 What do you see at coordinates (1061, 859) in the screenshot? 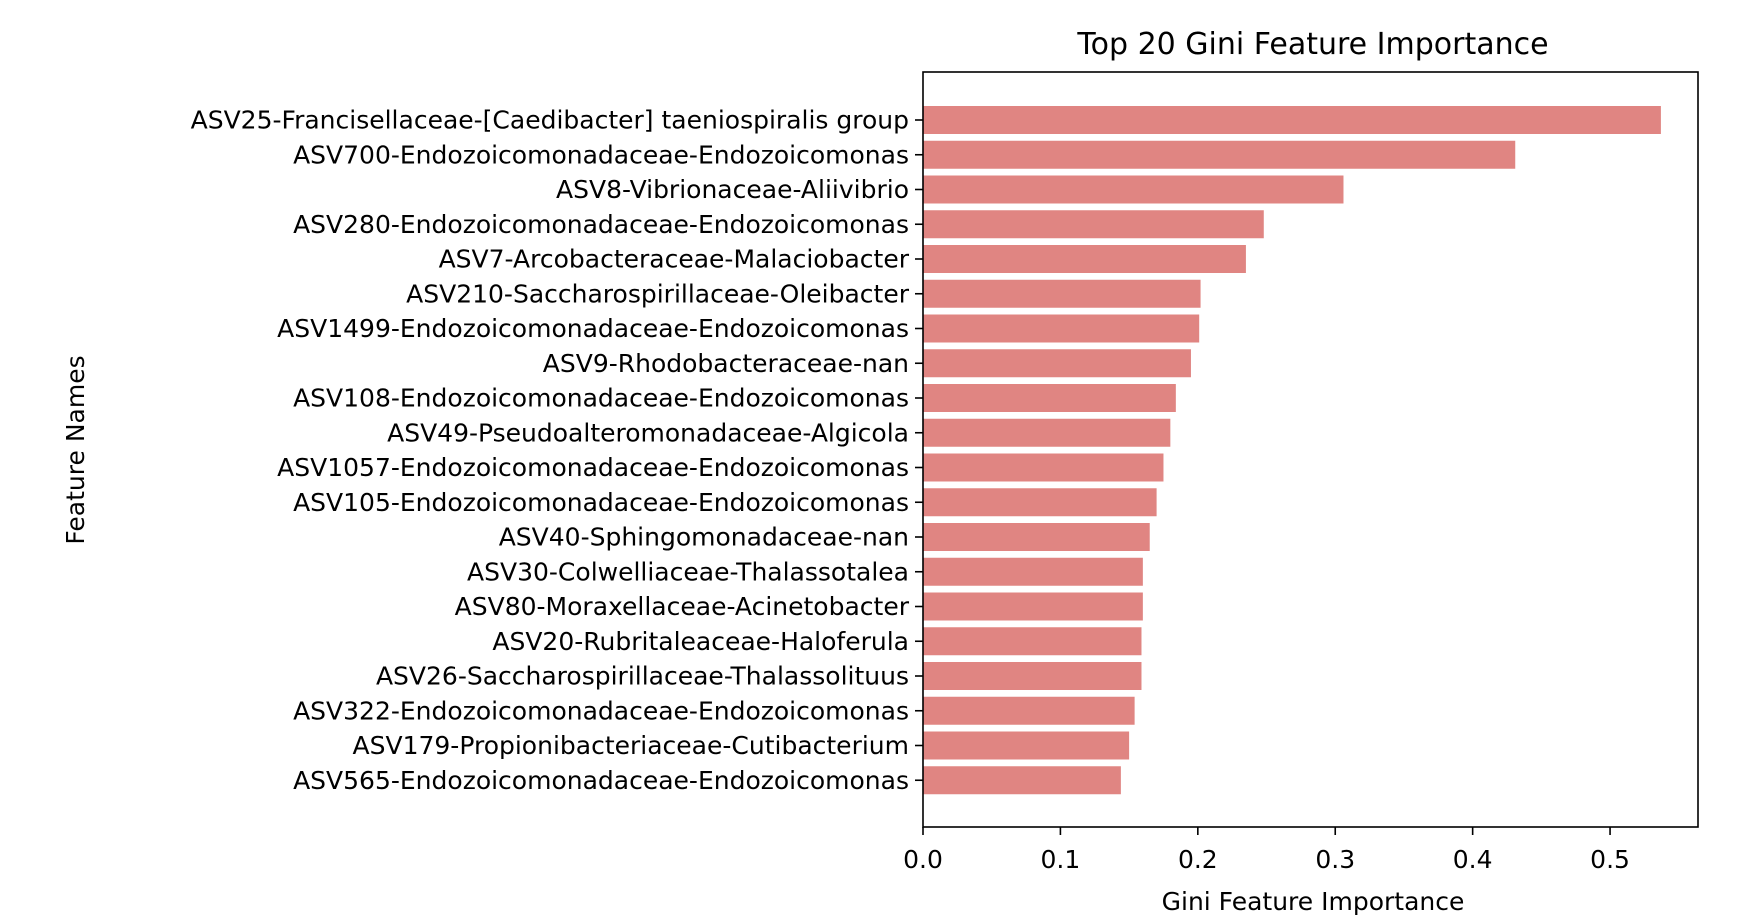
I see `x-tick-label: 0.1` at bounding box center [1061, 859].